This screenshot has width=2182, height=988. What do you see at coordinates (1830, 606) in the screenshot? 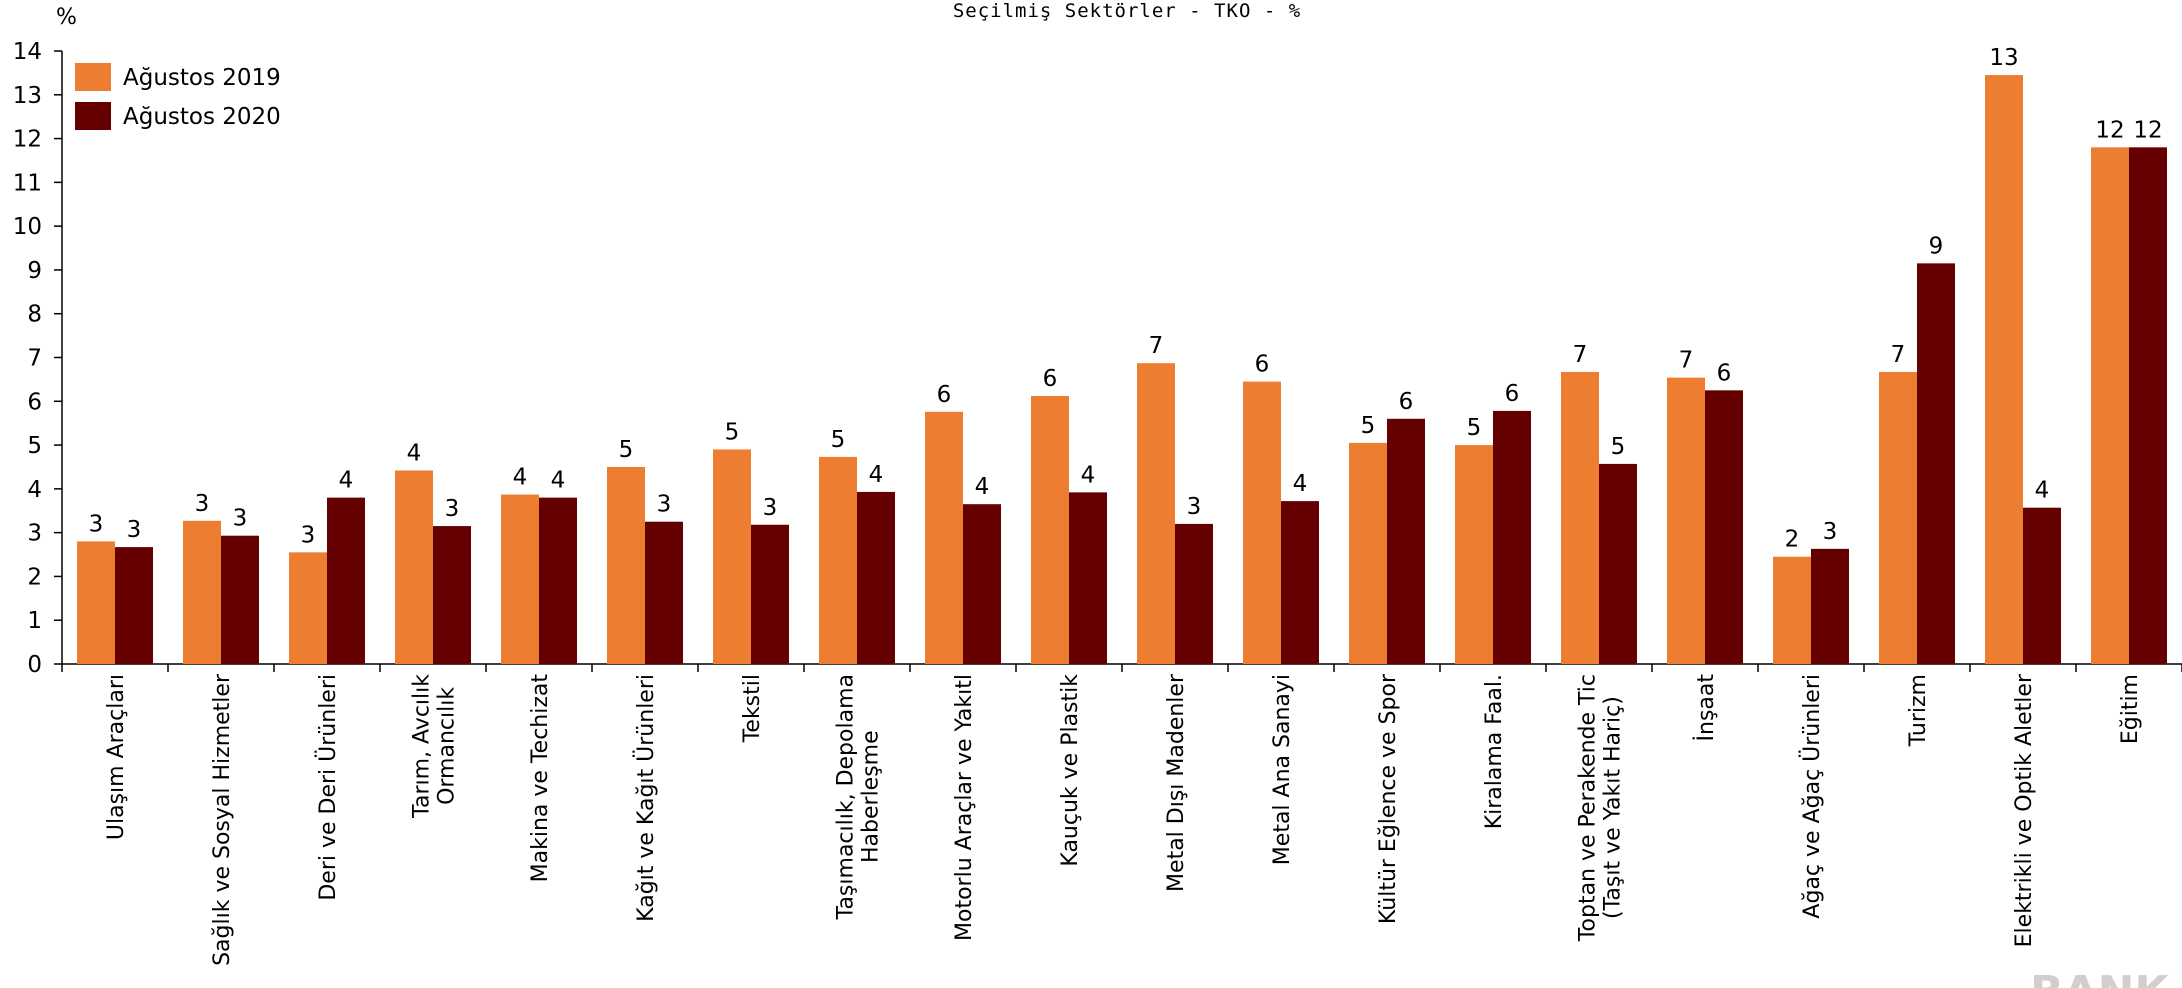
I see `bar-agustos-2020-agac-ve-agac-urunleri` at bounding box center [1830, 606].